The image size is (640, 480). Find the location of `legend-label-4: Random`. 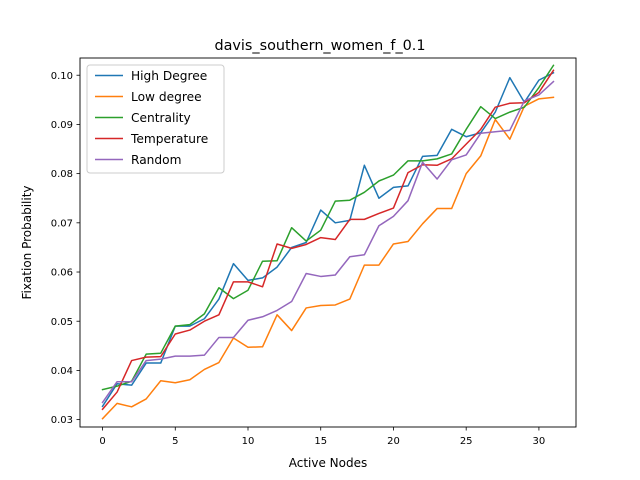

legend-label-4: Random is located at coordinates (156, 160).